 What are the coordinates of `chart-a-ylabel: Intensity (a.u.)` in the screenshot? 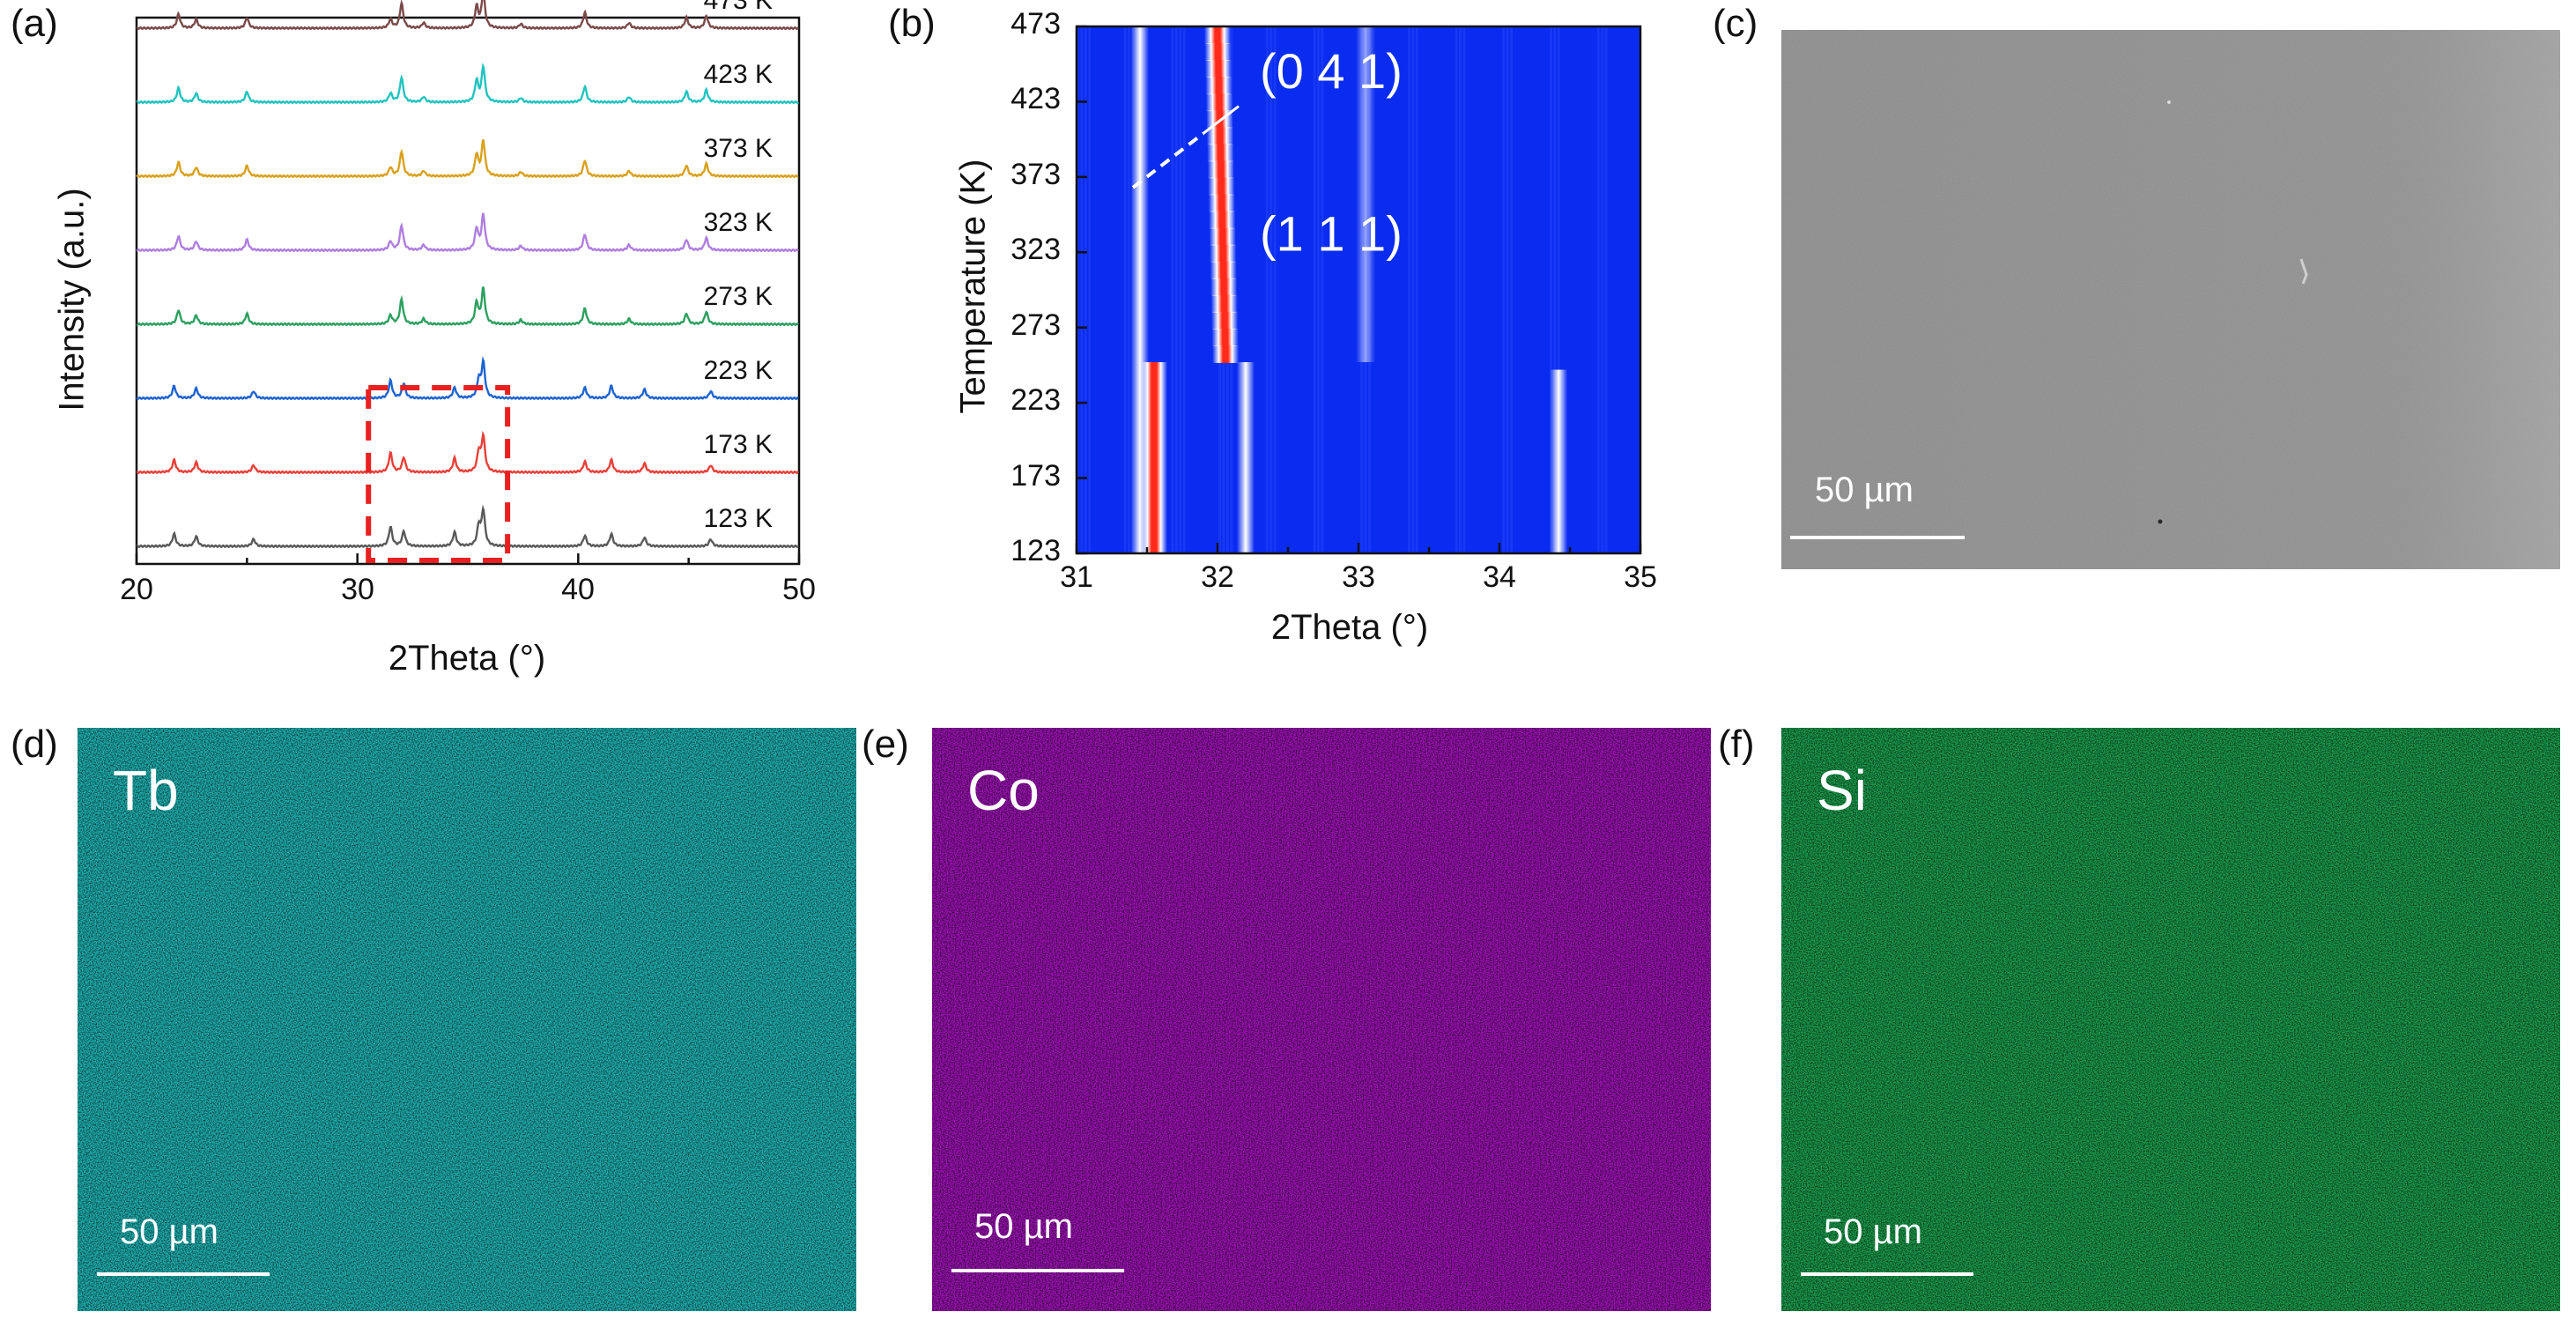 It's located at (72, 299).